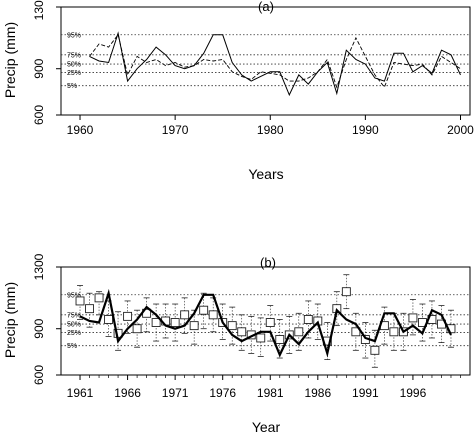  Describe the element at coordinates (270, 130) in the screenshot. I see `panel-a-x-tick-label: 1980` at that location.